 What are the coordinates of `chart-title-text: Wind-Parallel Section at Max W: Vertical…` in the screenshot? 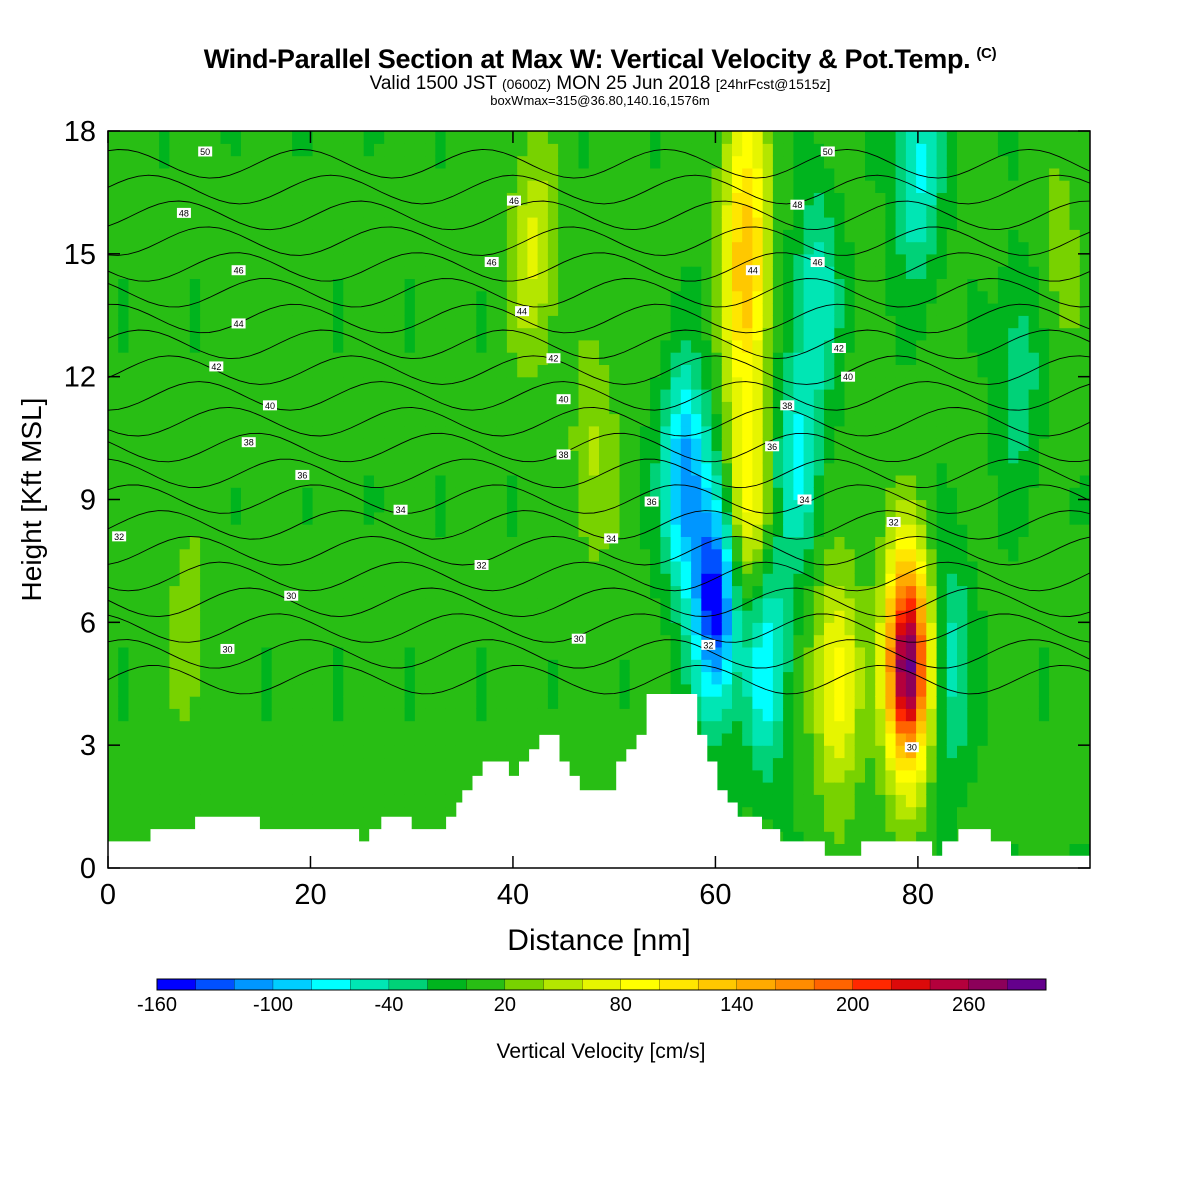 It's located at (587, 59).